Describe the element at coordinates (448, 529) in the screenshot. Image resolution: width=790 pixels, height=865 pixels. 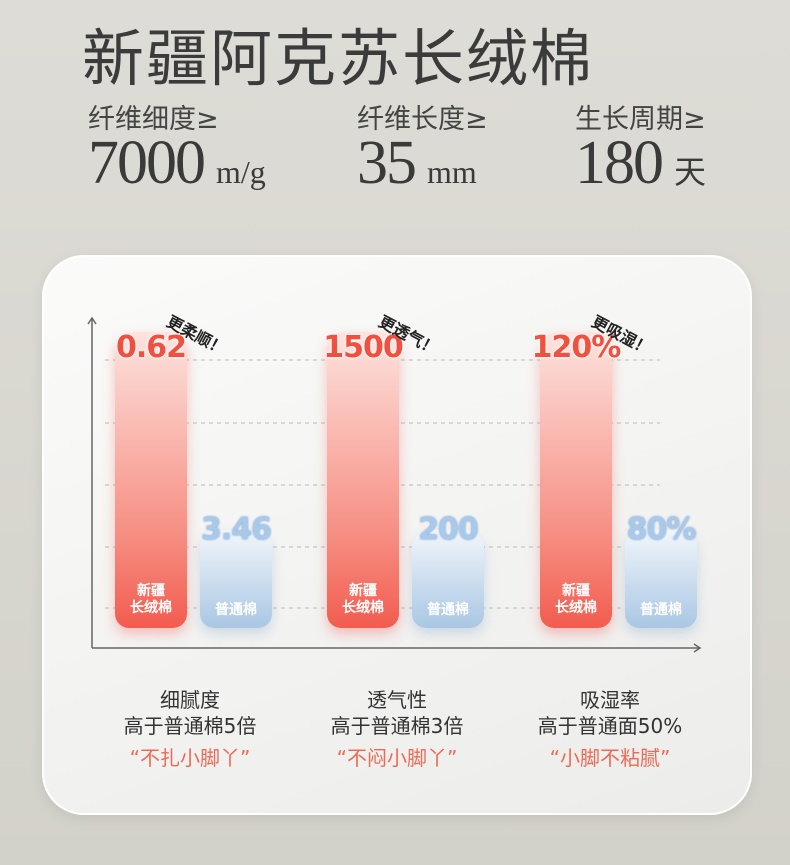
I see `regular-value: 200` at that location.